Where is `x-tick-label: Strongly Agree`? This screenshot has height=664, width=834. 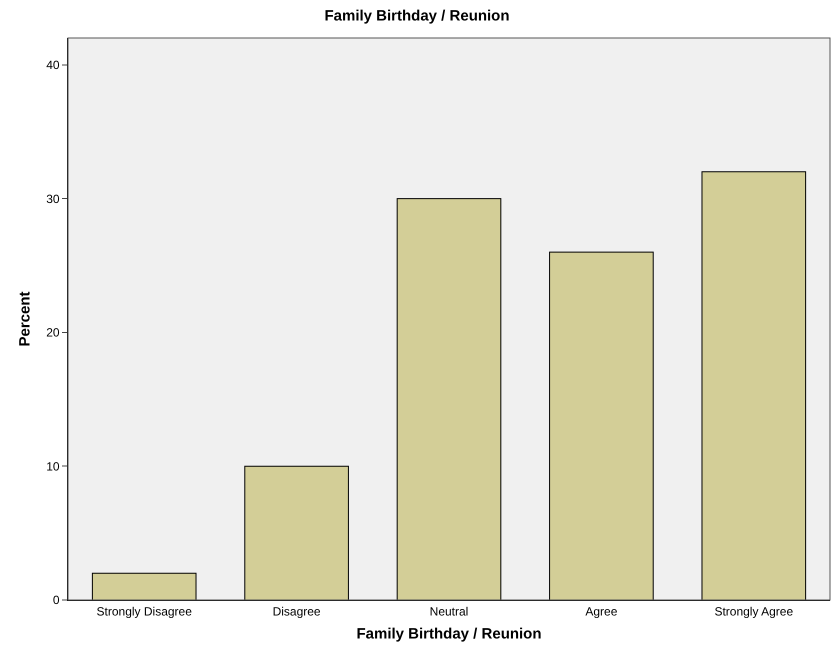 x-tick-label: Strongly Agree is located at coordinates (754, 611).